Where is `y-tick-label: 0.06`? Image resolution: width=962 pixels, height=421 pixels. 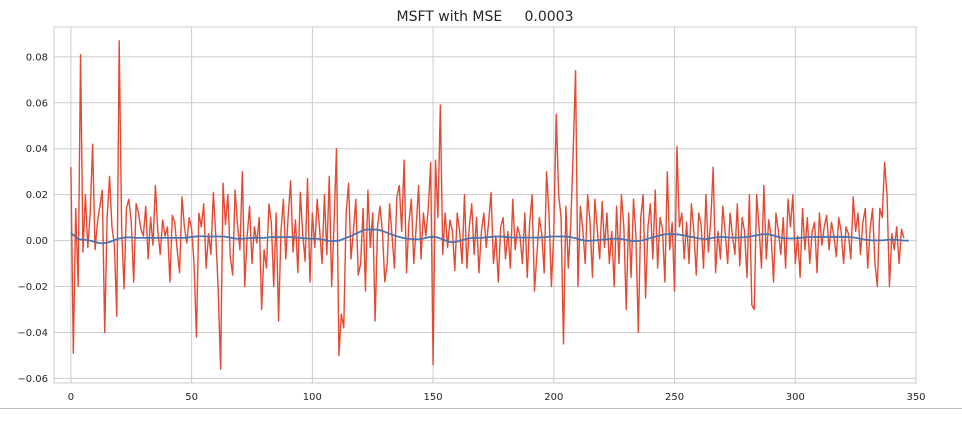
y-tick-label: 0.06 is located at coordinates (37, 103).